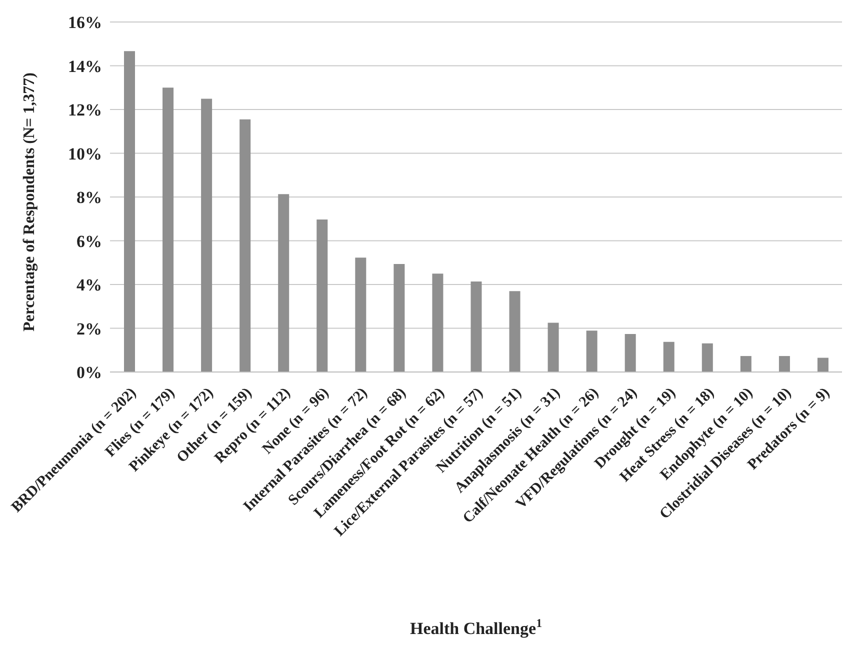 This screenshot has height=648, width=860. What do you see at coordinates (89, 285) in the screenshot?
I see `y-tick-label: 4%` at bounding box center [89, 285].